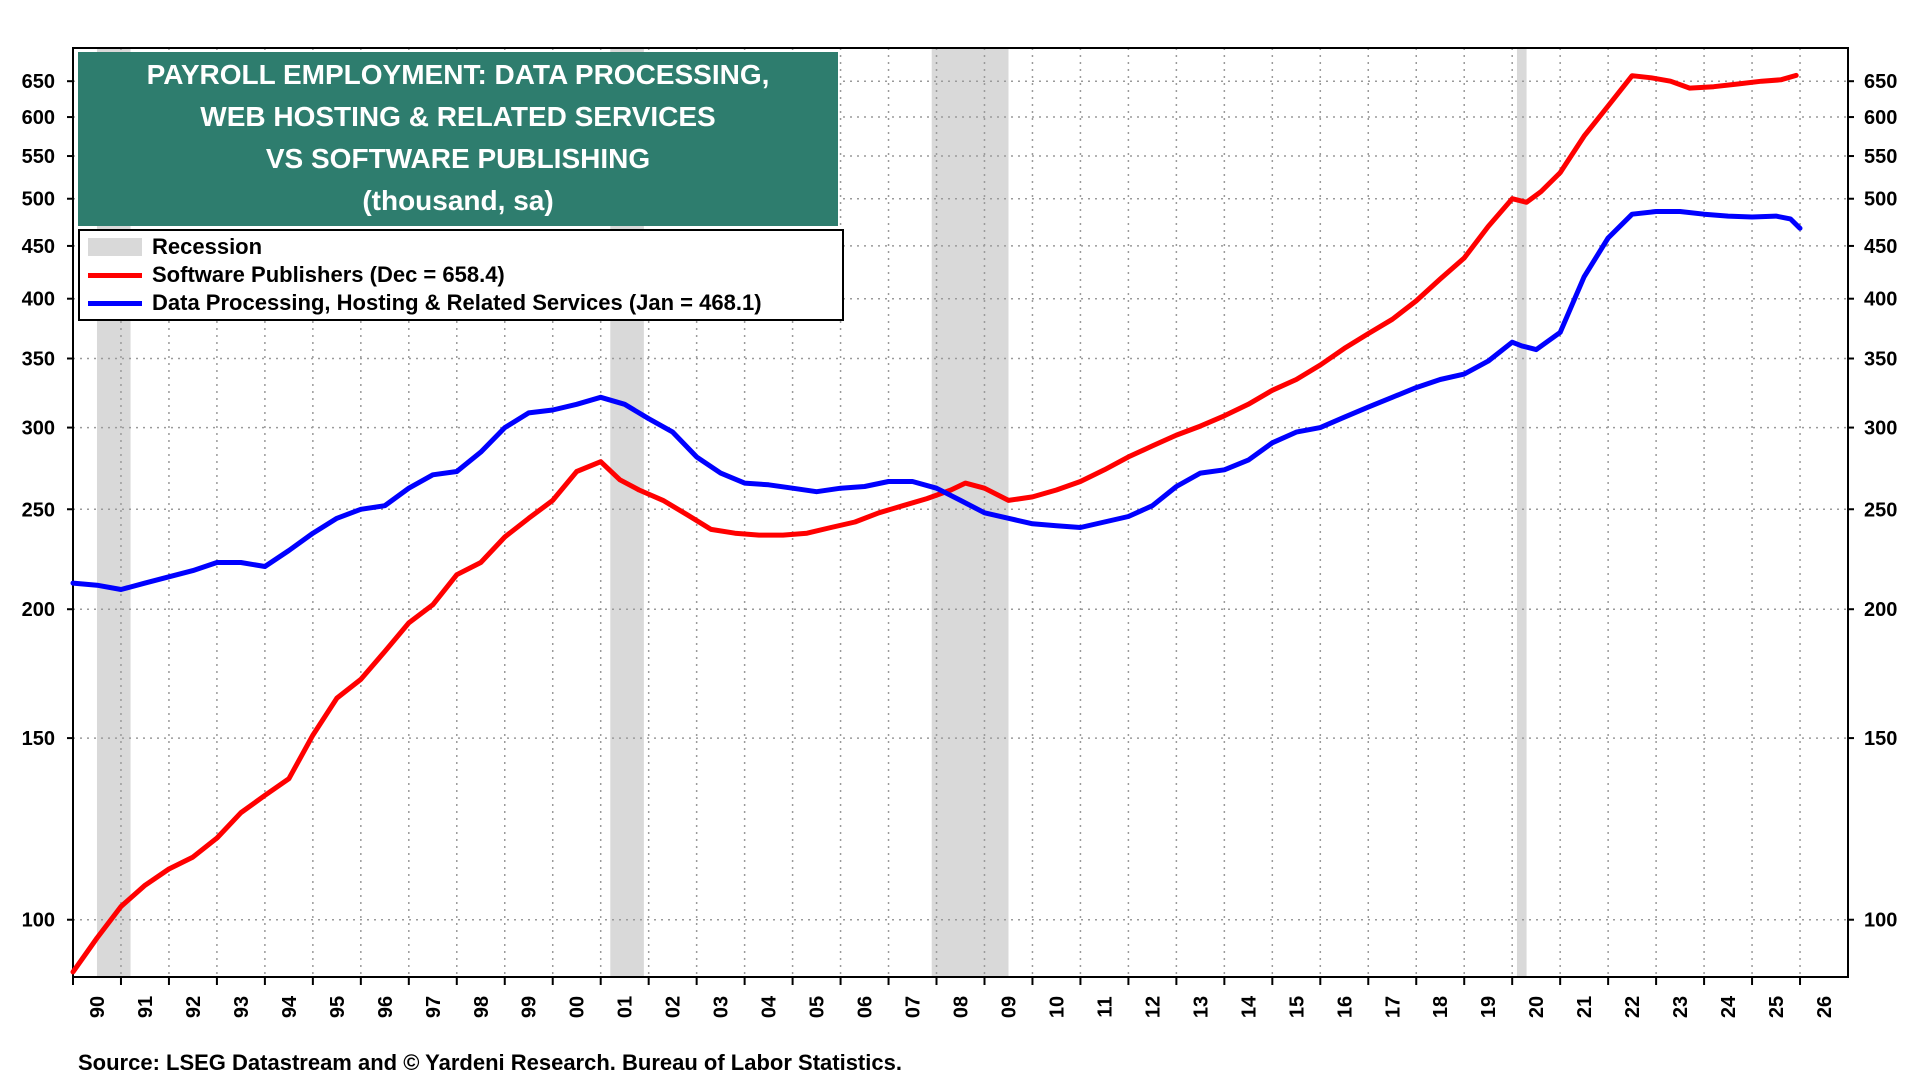 The image size is (1920, 1080). Describe the element at coordinates (1880, 118) in the screenshot. I see `y-tick-label-right-600: 600` at that location.